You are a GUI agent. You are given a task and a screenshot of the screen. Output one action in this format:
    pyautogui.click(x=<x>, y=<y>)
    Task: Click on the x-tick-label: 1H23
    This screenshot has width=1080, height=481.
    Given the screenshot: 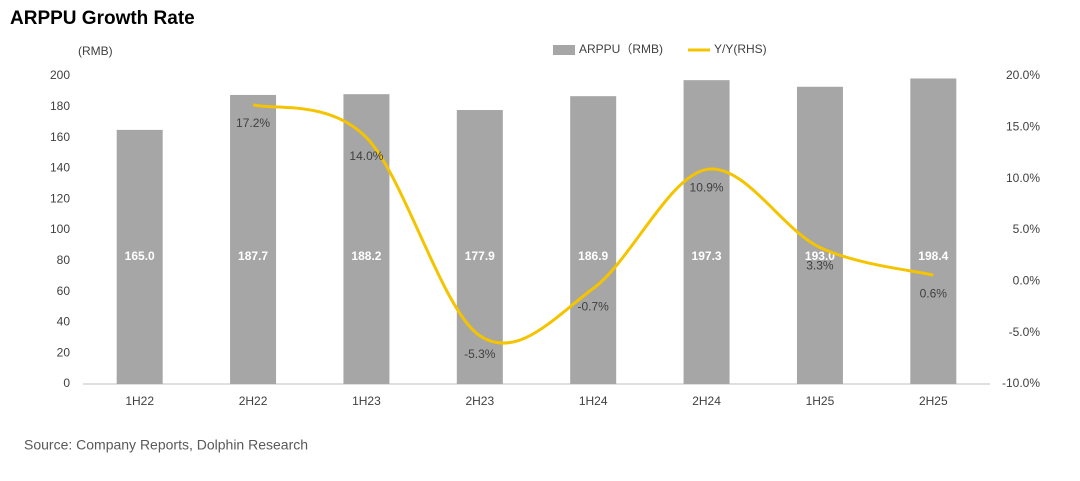 What is the action you would take?
    pyautogui.click(x=366, y=401)
    